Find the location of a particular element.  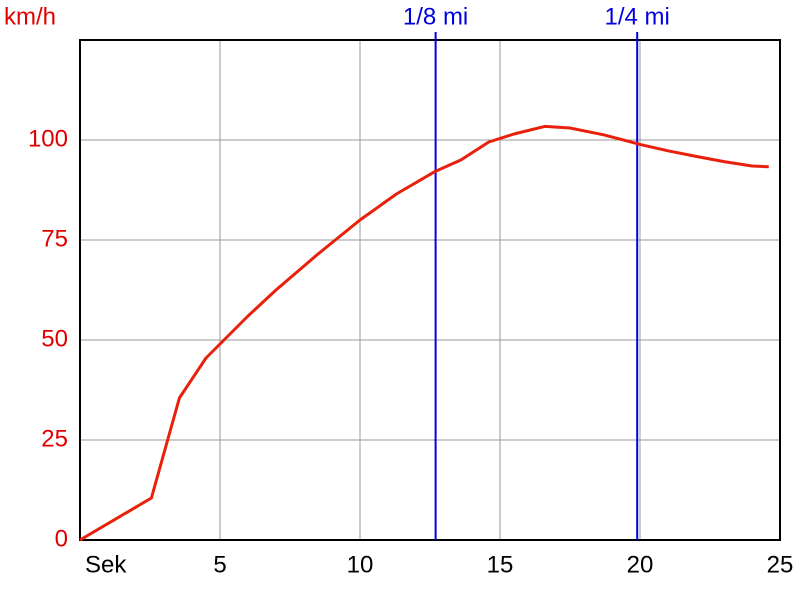

y-tick-label: 50 is located at coordinates (54, 338).